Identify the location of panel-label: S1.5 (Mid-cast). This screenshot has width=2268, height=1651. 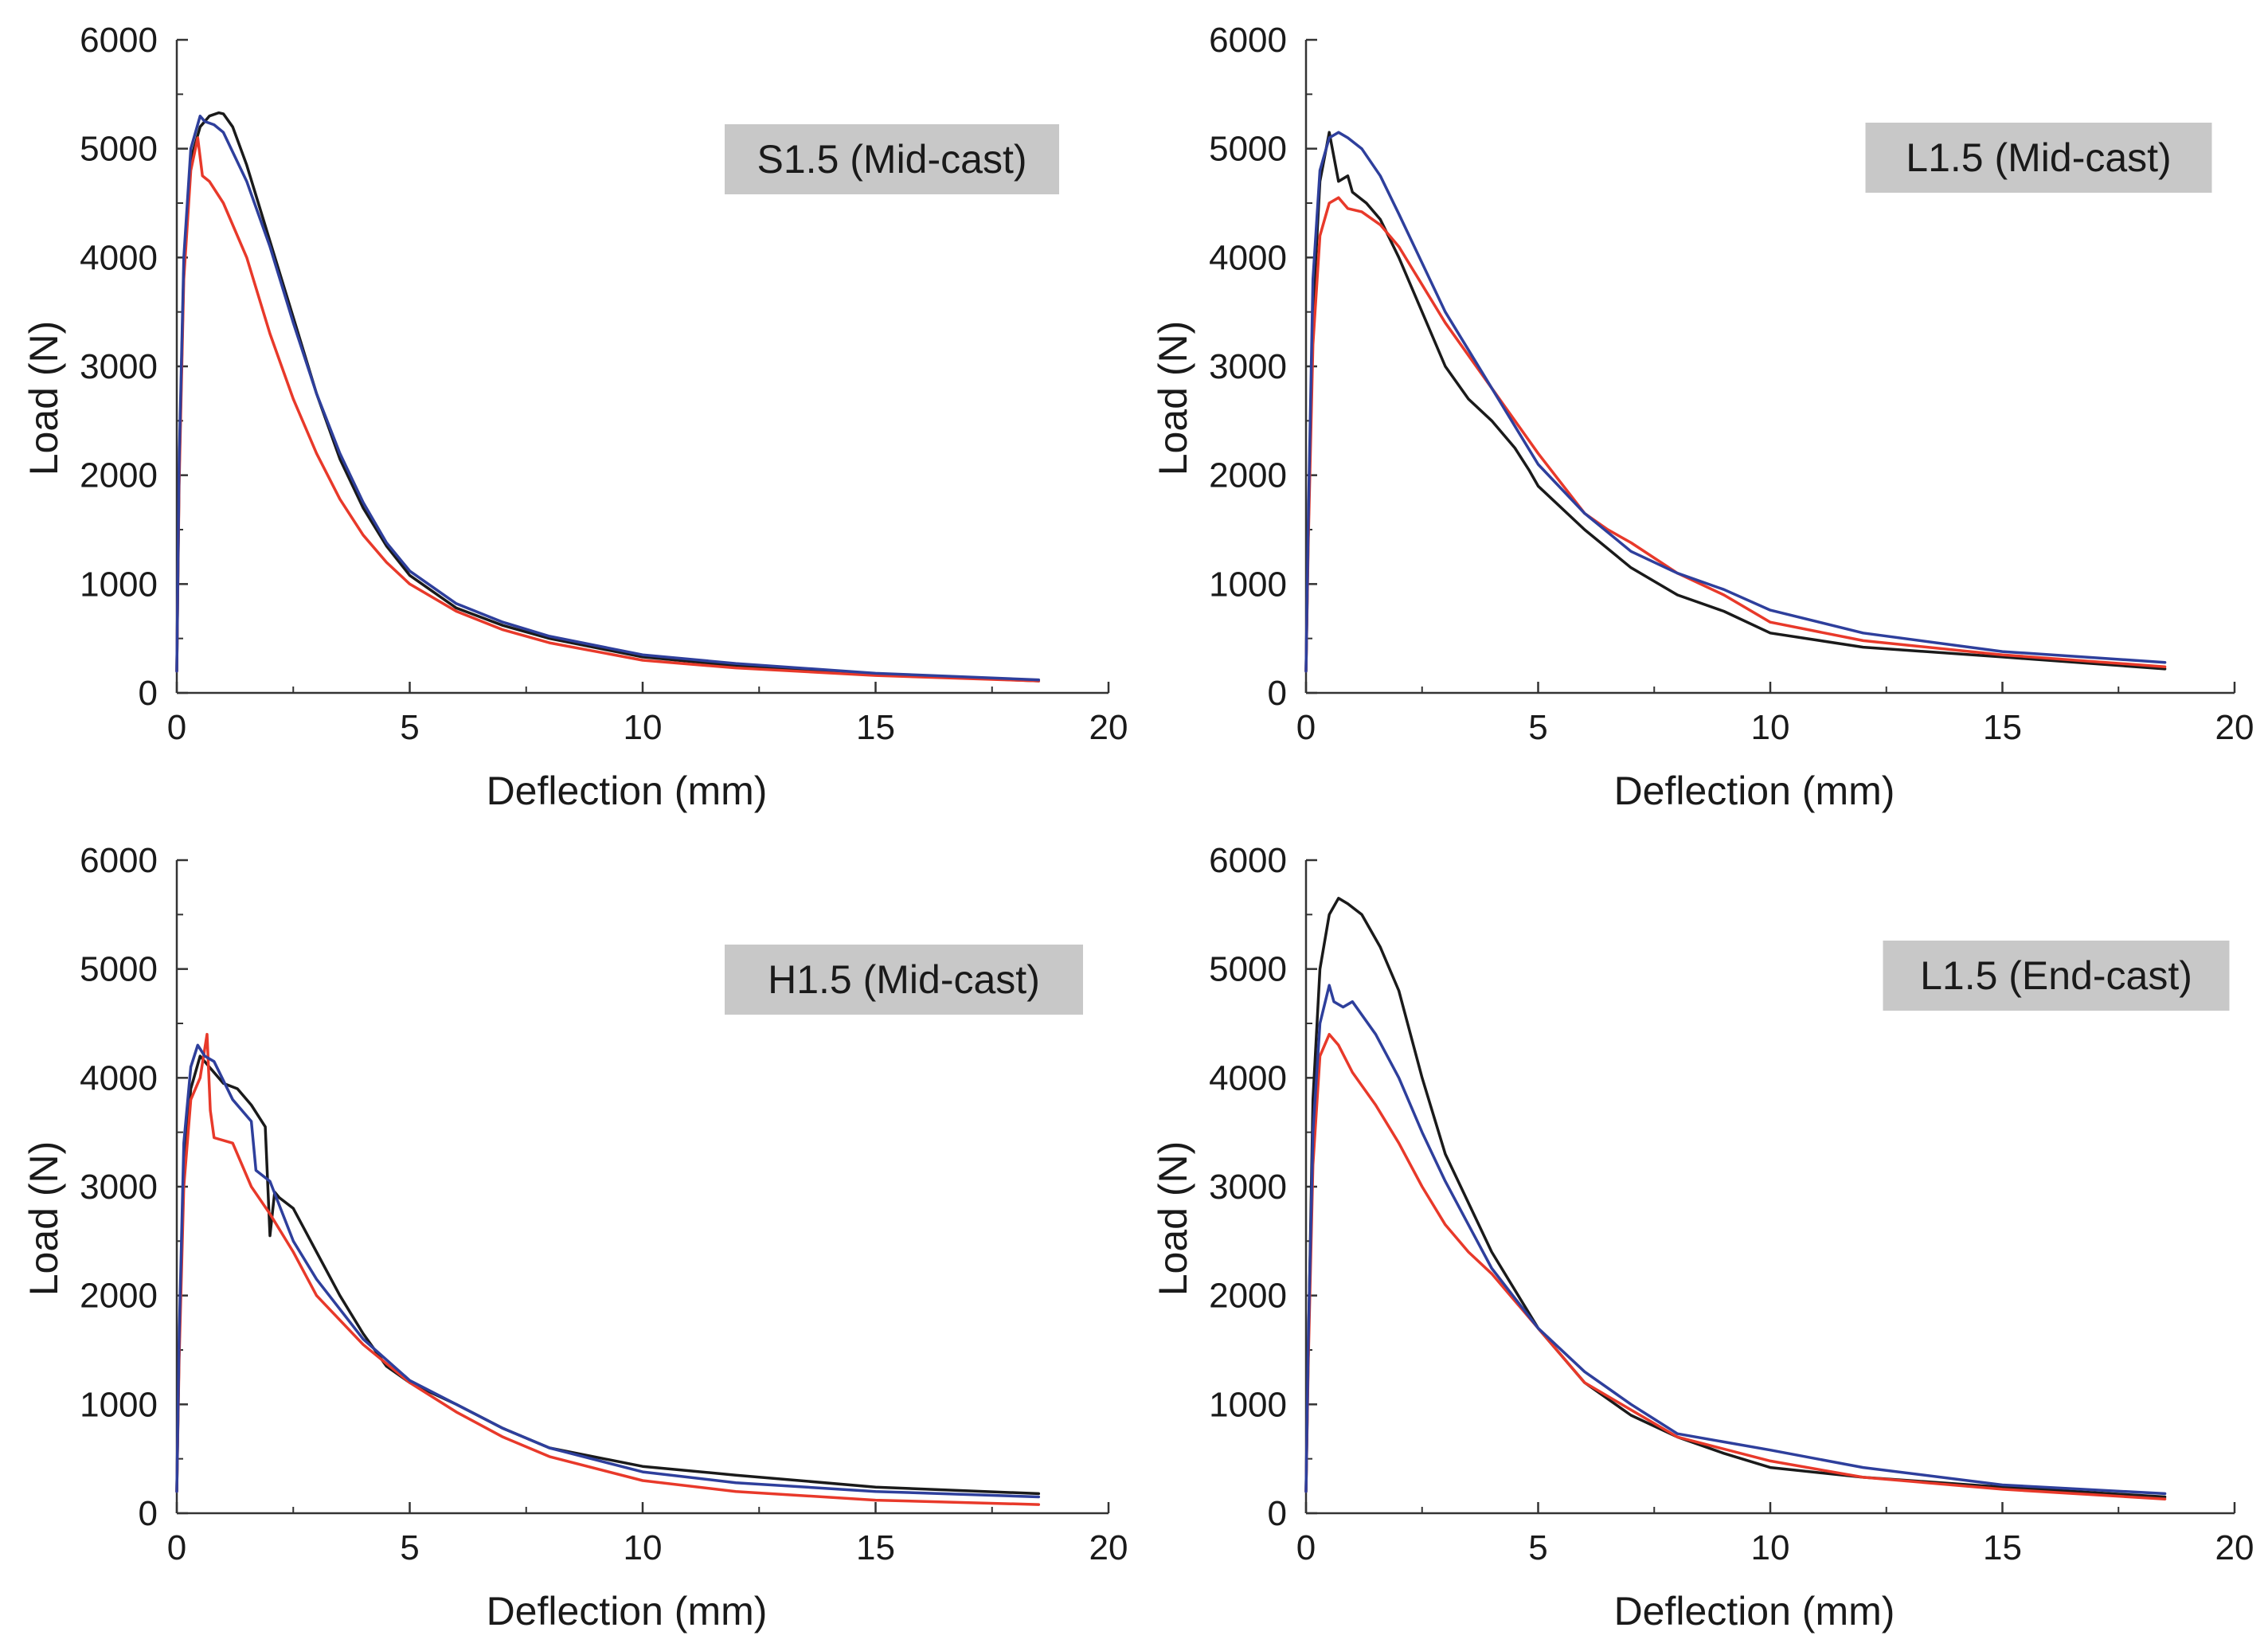
(892, 159).